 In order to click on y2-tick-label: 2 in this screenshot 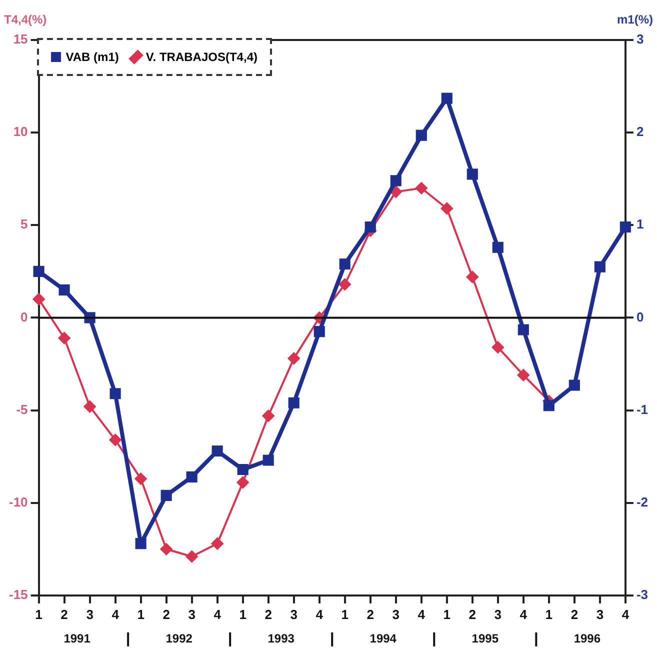, I will do `click(640, 132)`.